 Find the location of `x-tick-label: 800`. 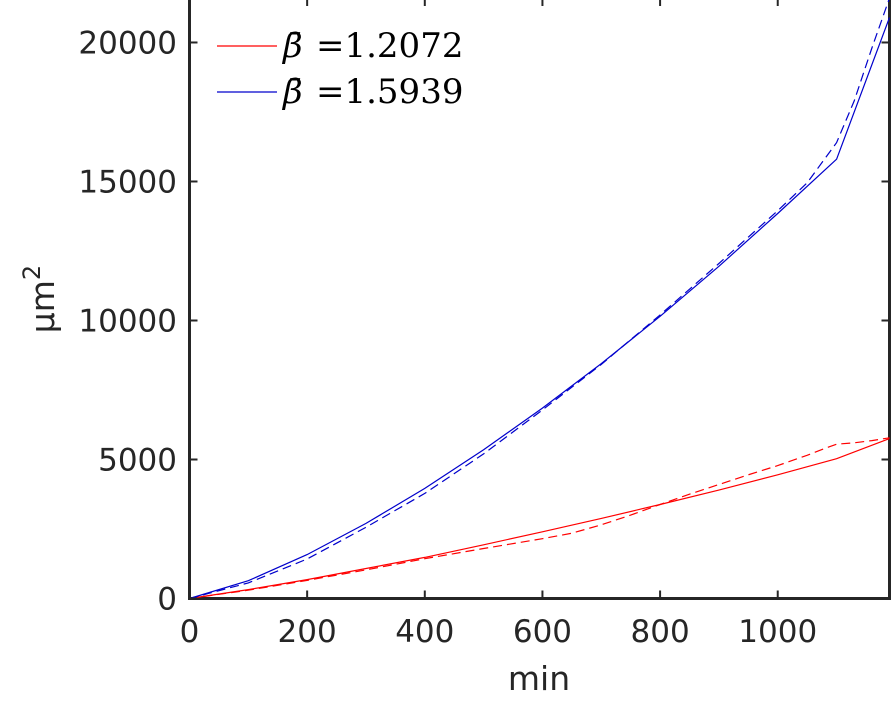

x-tick-label: 800 is located at coordinates (660, 632).